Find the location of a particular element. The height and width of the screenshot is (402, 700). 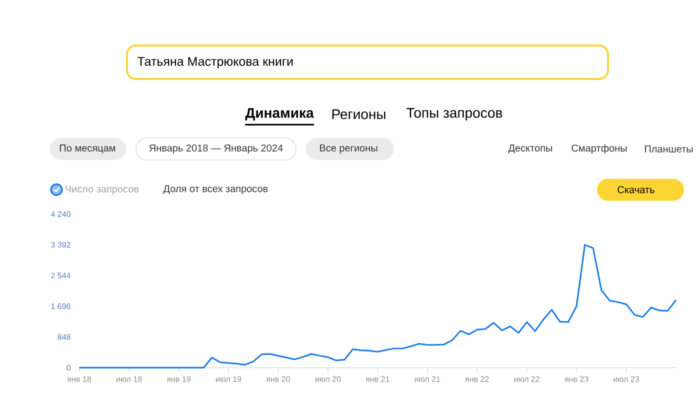

text: Доля от всех запросов is located at coordinates (215, 189).